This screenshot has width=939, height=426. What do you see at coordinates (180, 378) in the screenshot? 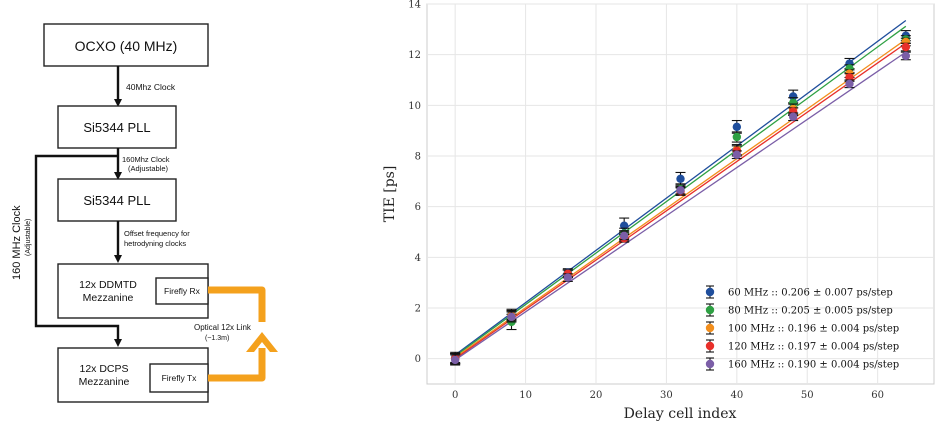
I see `firefly-tx-label: Firefly Tx` at bounding box center [180, 378].